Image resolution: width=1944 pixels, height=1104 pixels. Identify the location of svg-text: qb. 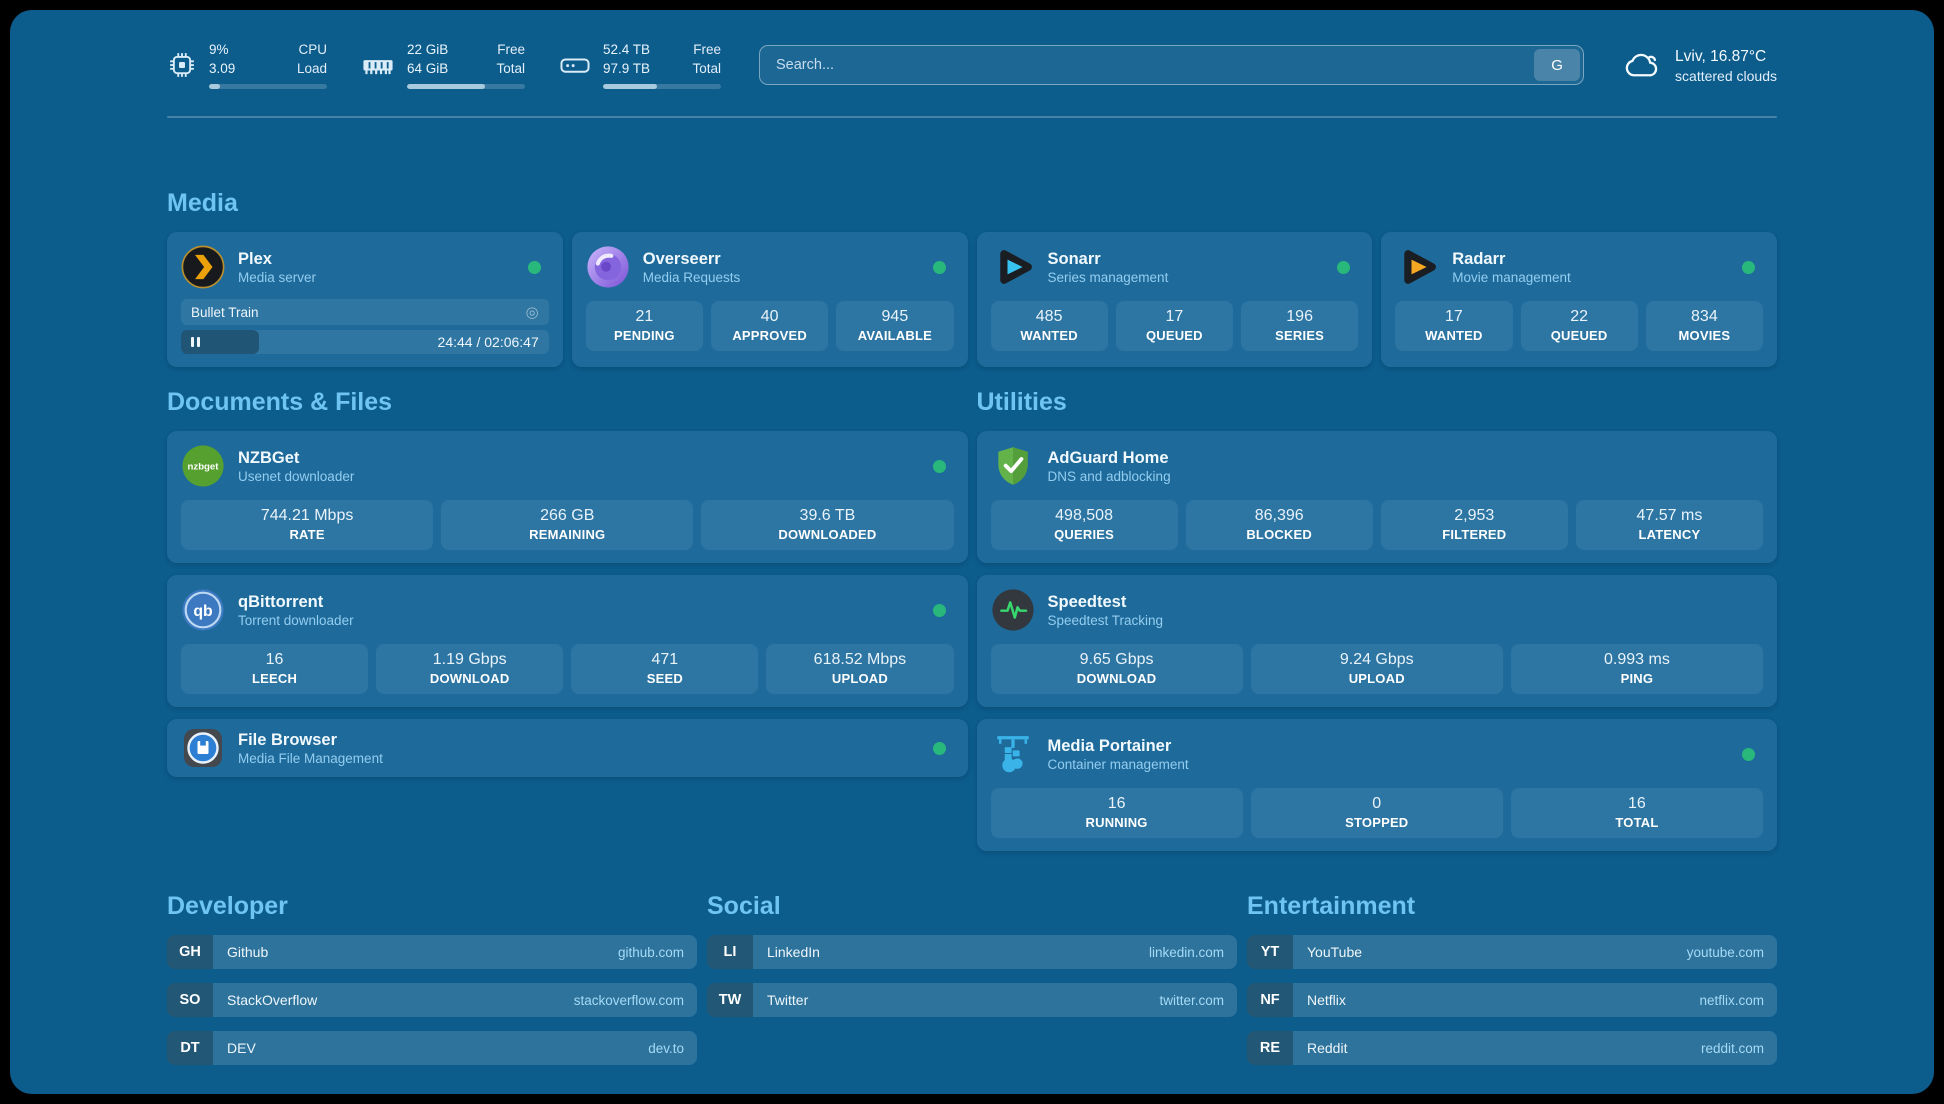
(202, 611).